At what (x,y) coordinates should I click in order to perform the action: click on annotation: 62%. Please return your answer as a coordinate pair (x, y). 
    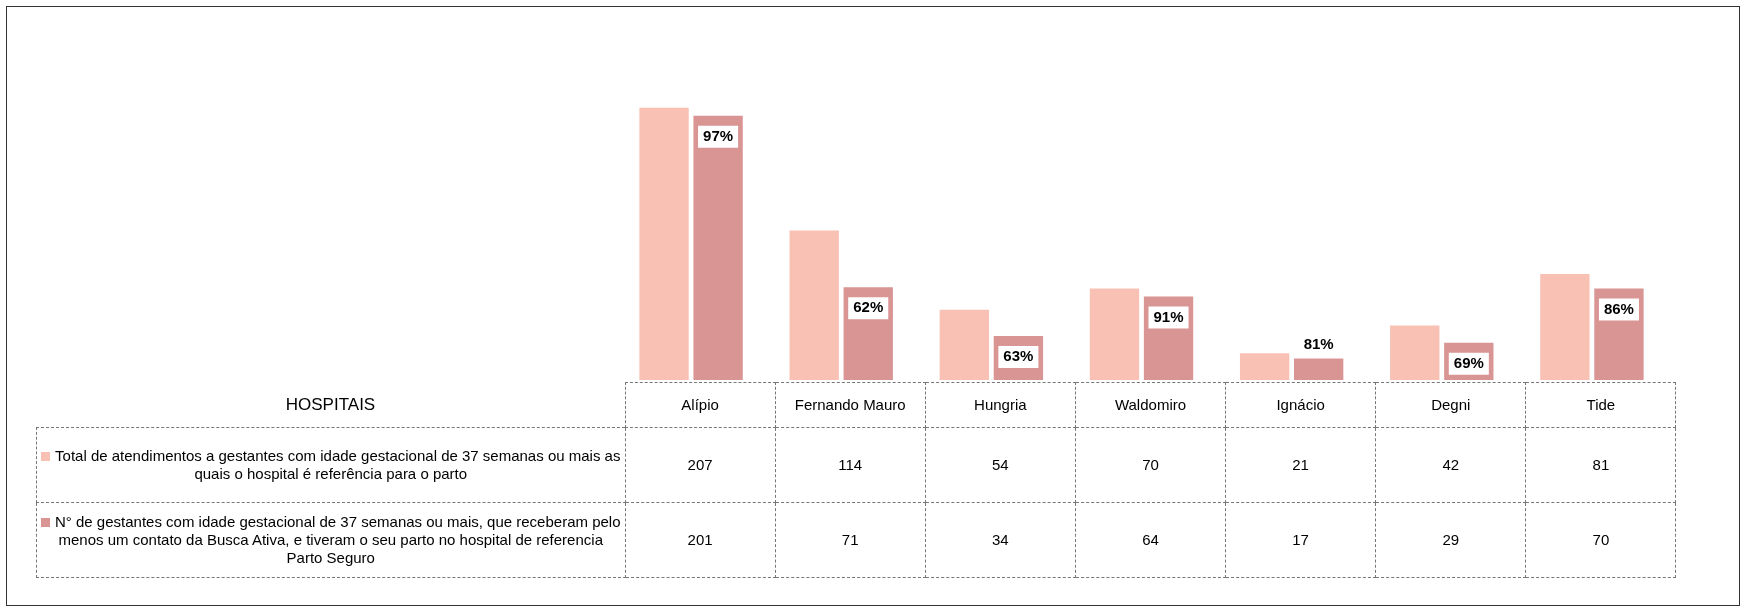
    Looking at the image, I should click on (868, 307).